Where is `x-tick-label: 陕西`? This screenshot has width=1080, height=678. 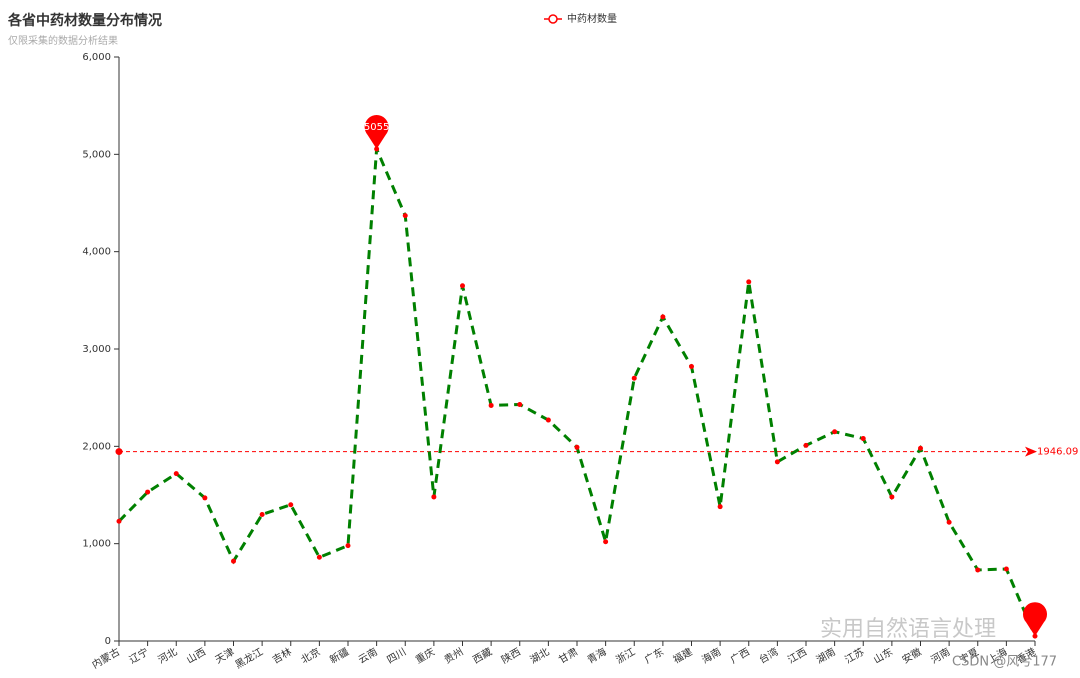
x-tick-label: 陕西 is located at coordinates (511, 655).